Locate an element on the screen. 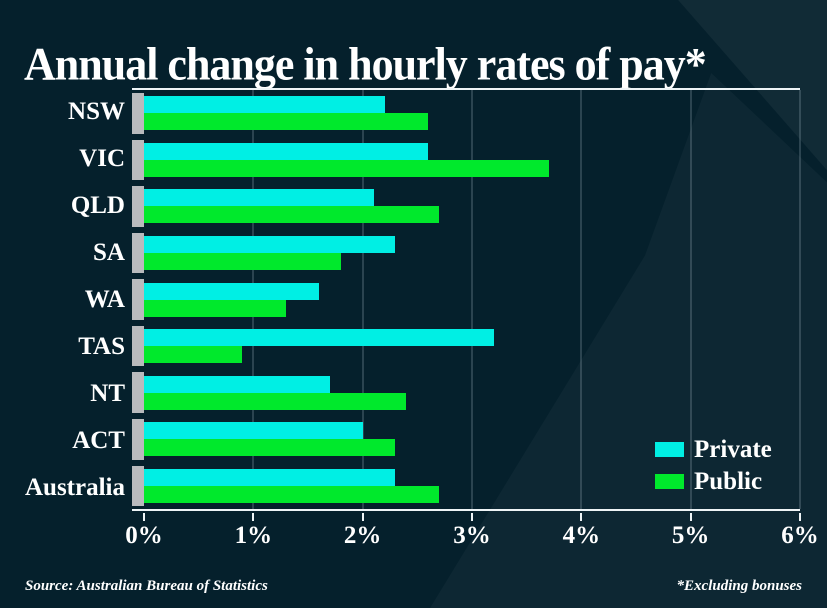 The width and height of the screenshot is (827, 608). axis-tick-4% is located at coordinates (581, 517).